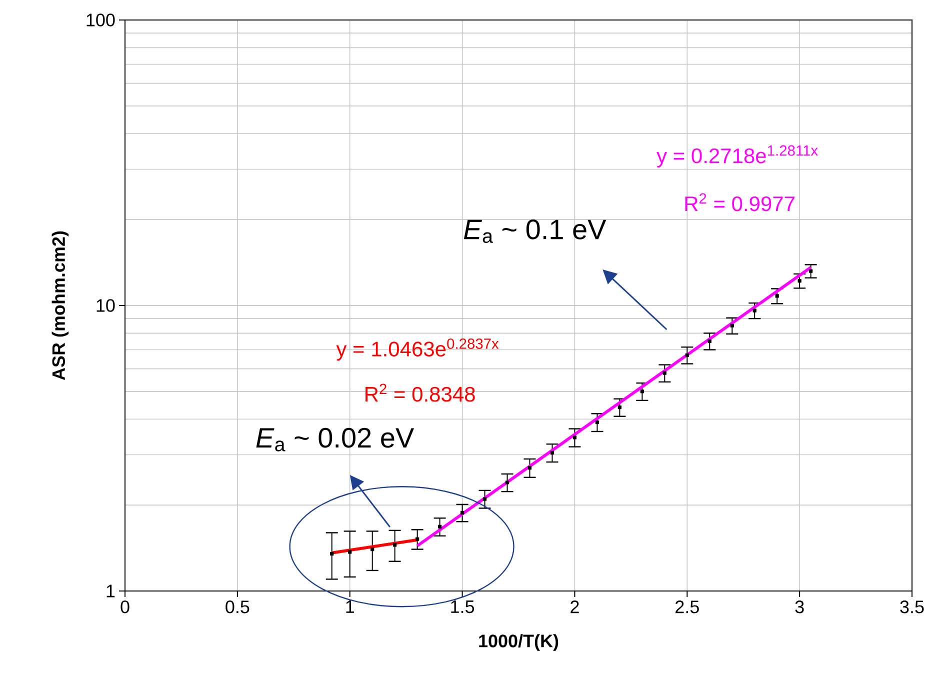 The width and height of the screenshot is (934, 697). Describe the element at coordinates (518, 642) in the screenshot. I see `x-axis-title: 1000/T(K)` at that location.